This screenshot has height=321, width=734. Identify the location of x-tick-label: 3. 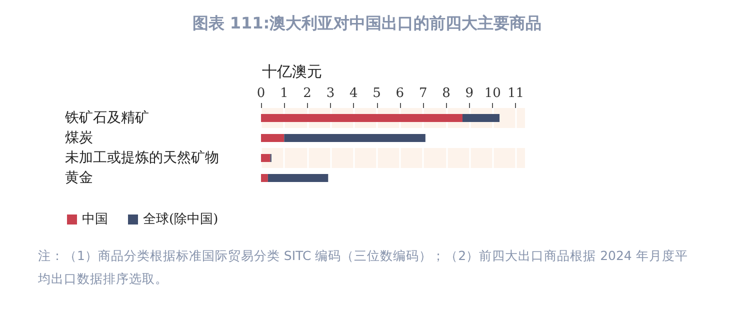
(330, 93).